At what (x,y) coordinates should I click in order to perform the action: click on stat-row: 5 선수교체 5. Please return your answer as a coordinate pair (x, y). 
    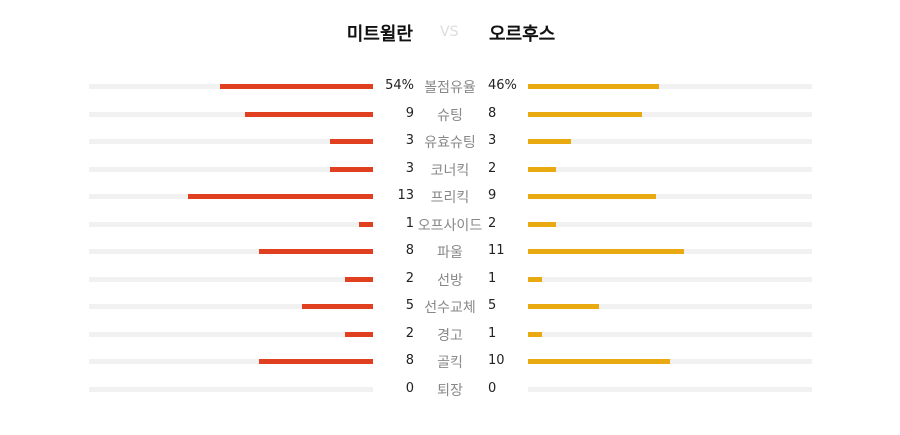
    Looking at the image, I should click on (450, 307).